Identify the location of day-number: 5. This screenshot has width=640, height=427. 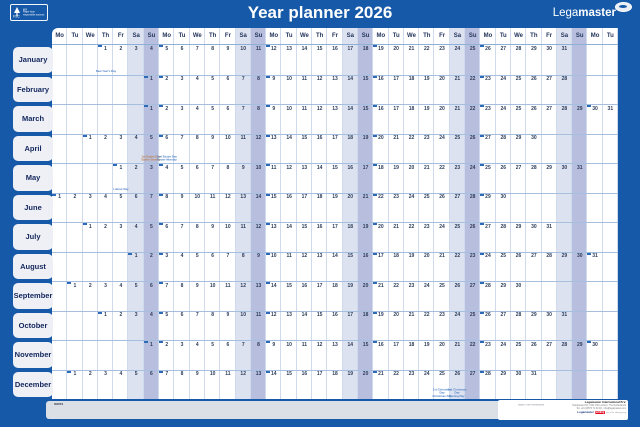
(182, 167).